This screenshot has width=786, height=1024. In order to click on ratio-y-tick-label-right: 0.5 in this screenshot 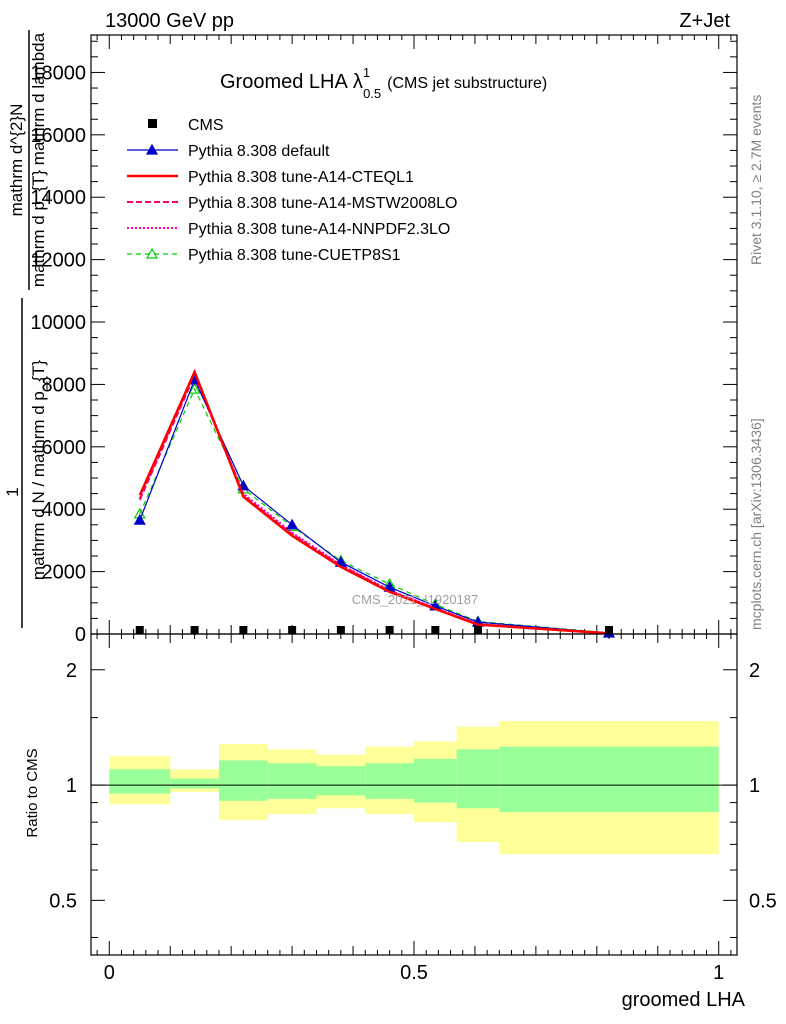, I will do `click(763, 901)`.